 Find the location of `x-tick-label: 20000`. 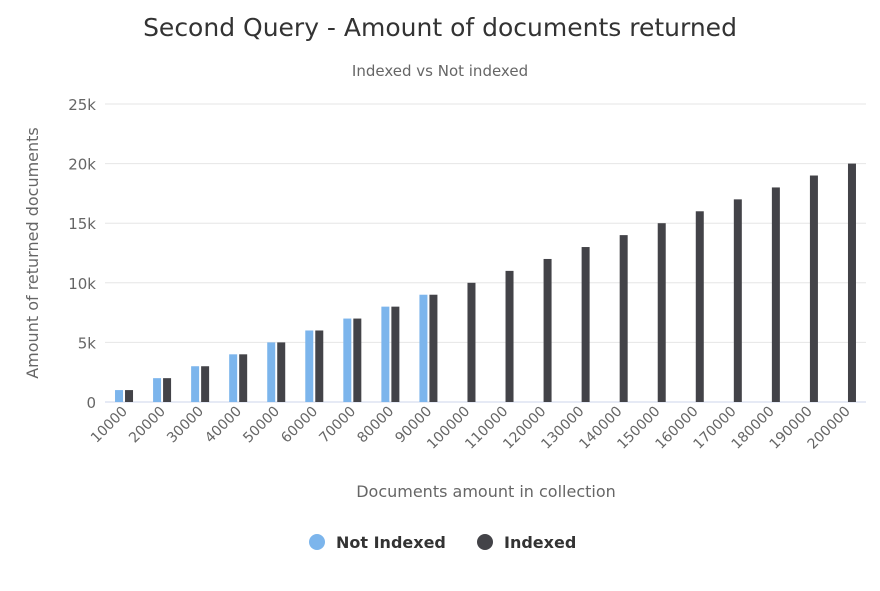

x-tick-label: 20000 is located at coordinates (147, 425).